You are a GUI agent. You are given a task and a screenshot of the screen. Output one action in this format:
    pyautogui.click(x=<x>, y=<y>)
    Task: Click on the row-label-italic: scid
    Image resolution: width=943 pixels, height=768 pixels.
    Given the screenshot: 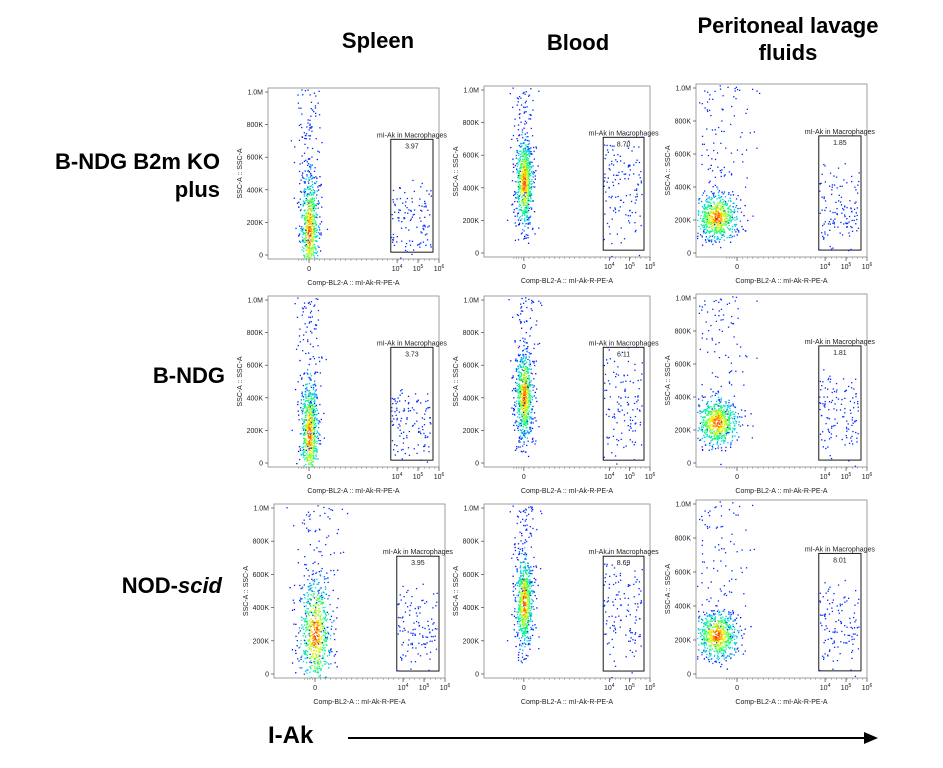 What is the action you would take?
    pyautogui.click(x=199, y=585)
    